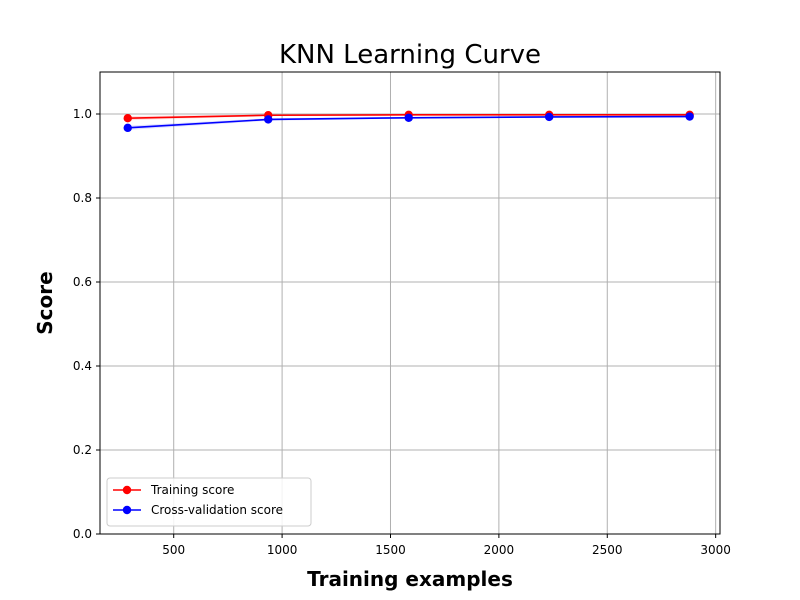 The height and width of the screenshot is (600, 800). I want to click on y-tick-label: 1.0, so click(82, 114).